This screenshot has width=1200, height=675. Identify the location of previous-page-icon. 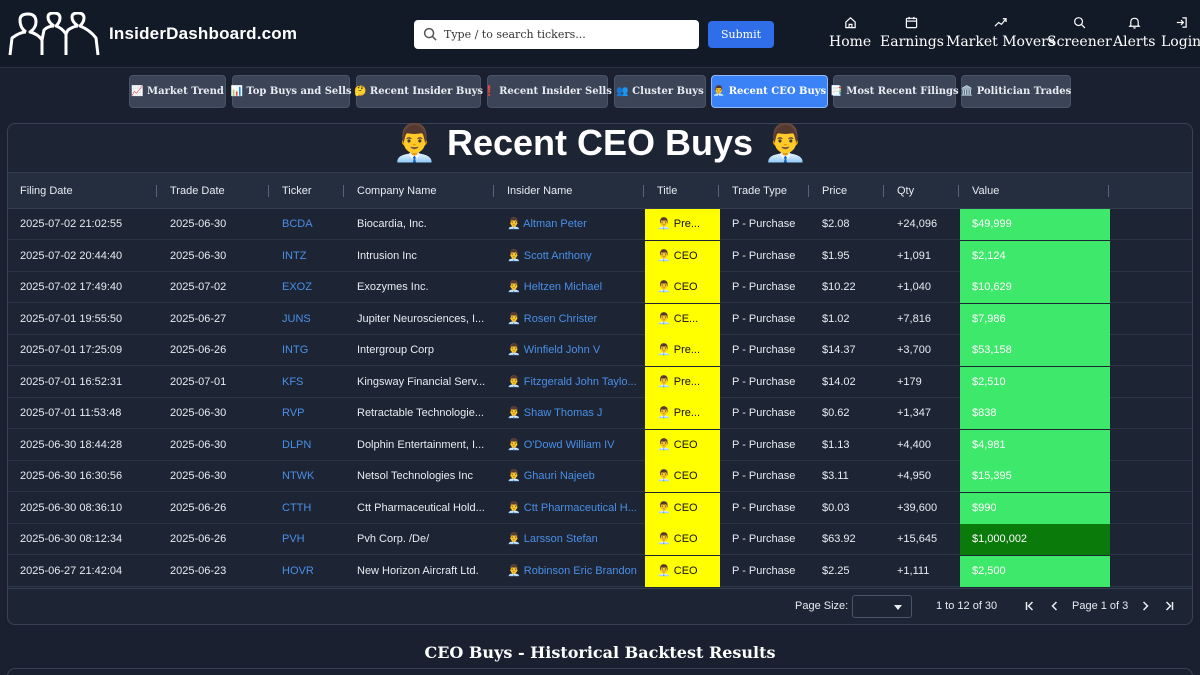
(1055, 606).